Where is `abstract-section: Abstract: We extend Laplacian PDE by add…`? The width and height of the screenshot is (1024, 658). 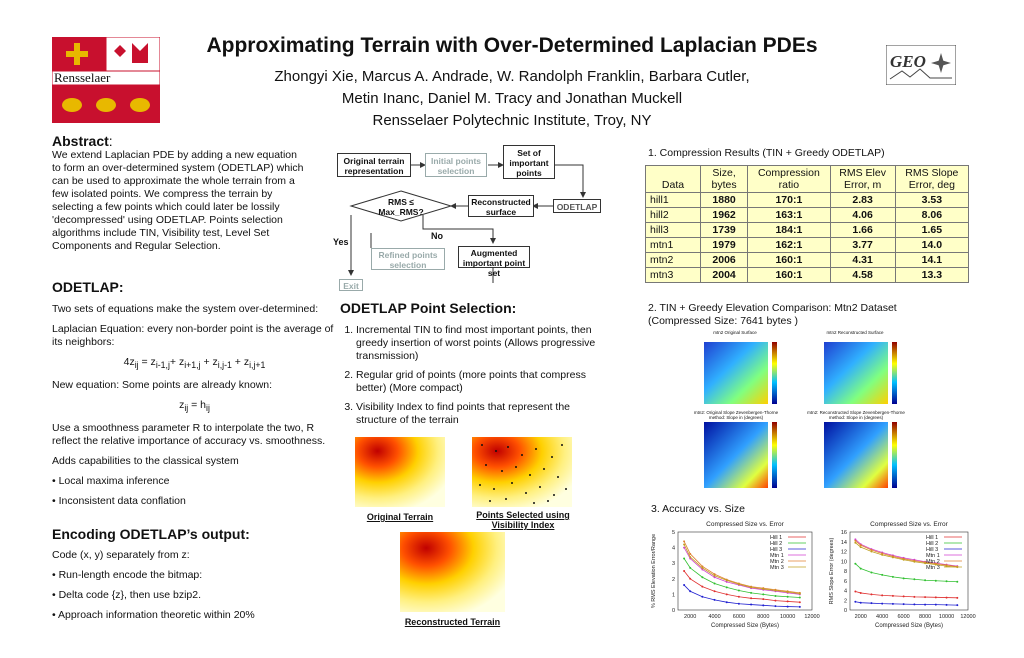 abstract-section: Abstract: We extend Laplacian PDE by add… is located at coordinates (179, 193).